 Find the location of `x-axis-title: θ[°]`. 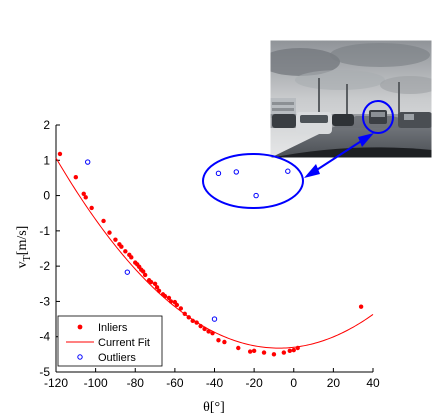

x-axis-title: θ[°] is located at coordinates (214, 407).